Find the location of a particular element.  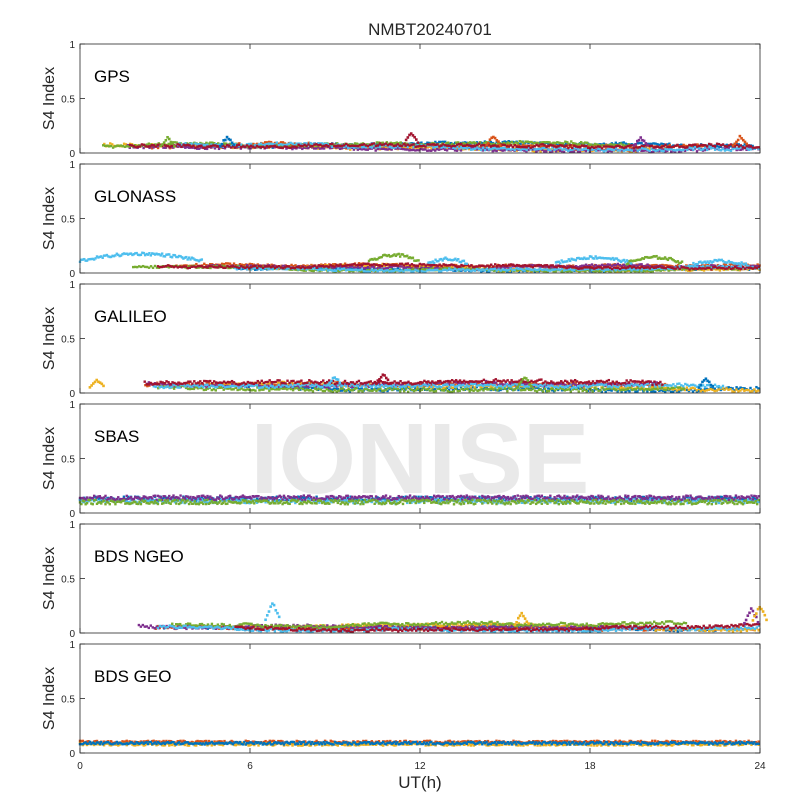

series-tracks is located at coordinates (431, 143).